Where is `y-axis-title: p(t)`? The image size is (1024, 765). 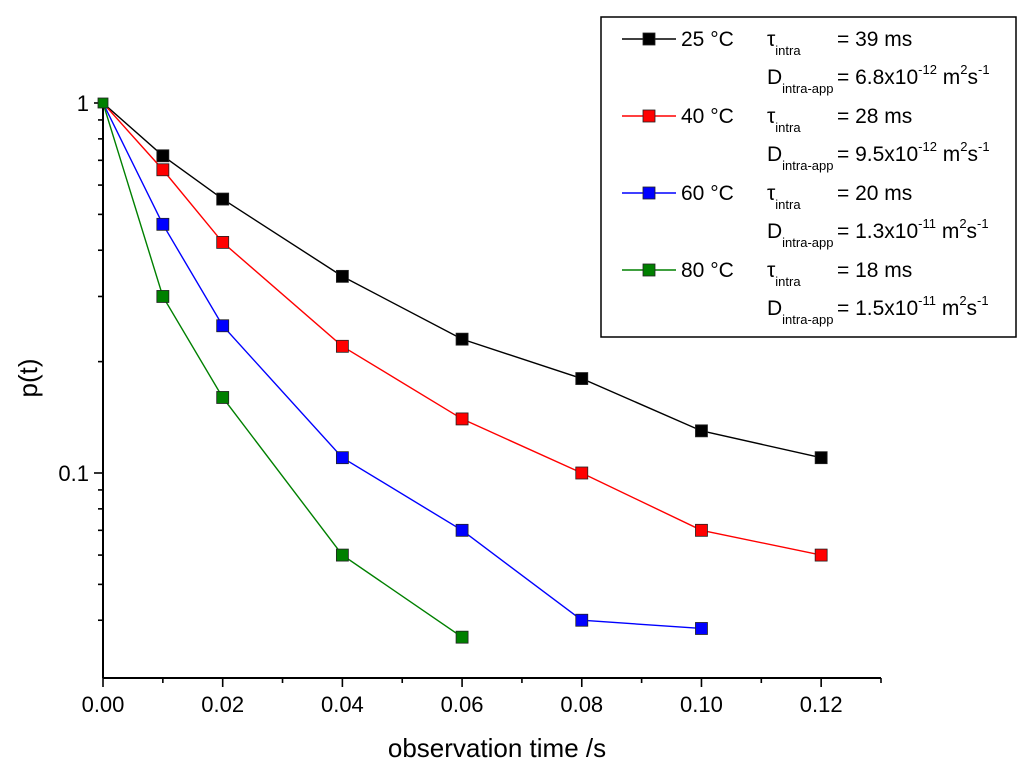 y-axis-title: p(t) is located at coordinates (28, 378).